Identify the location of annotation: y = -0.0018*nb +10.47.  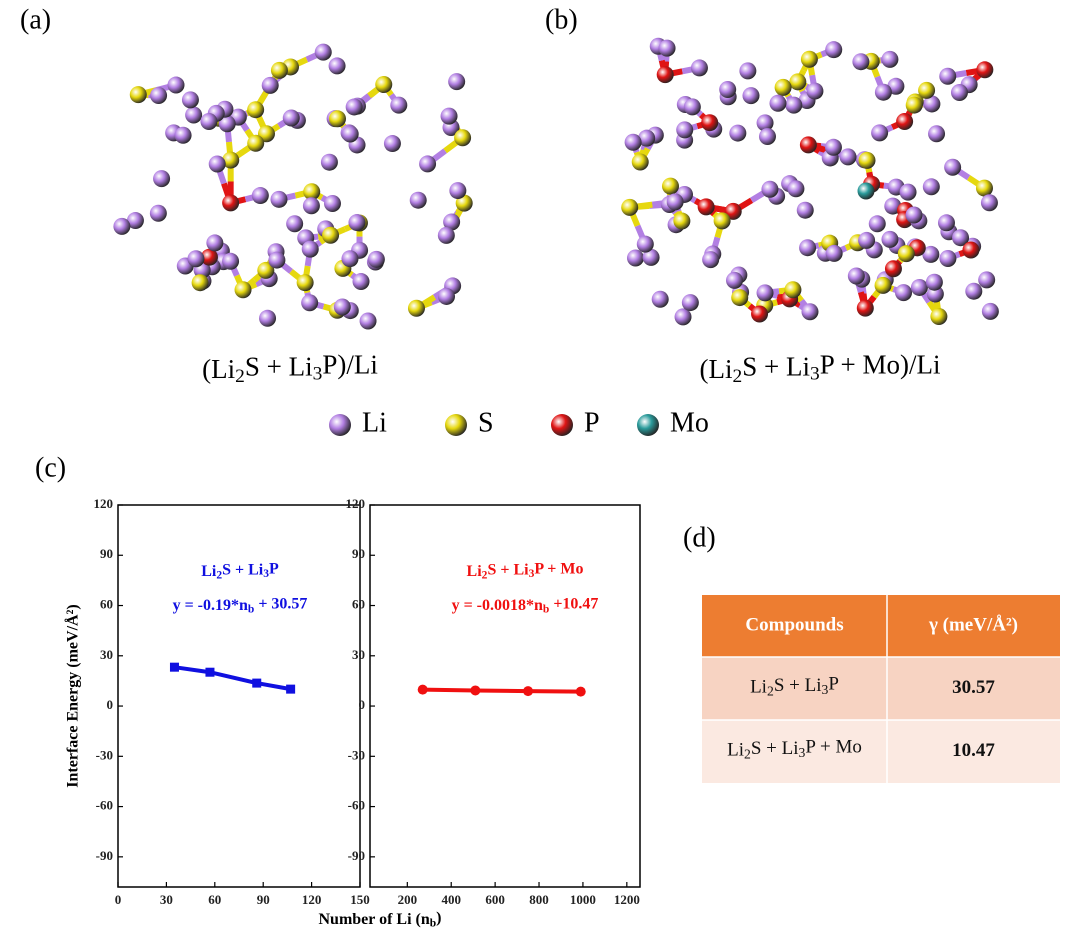
(525, 605).